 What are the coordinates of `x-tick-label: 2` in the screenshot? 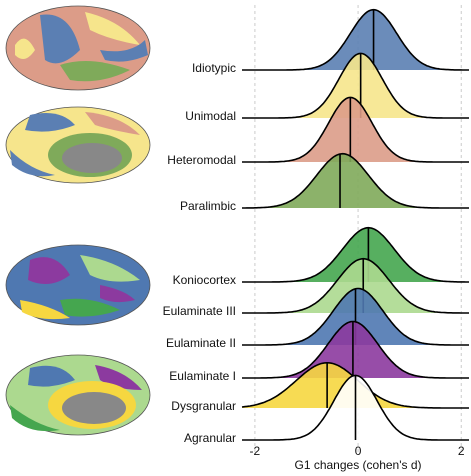 It's located at (461, 451).